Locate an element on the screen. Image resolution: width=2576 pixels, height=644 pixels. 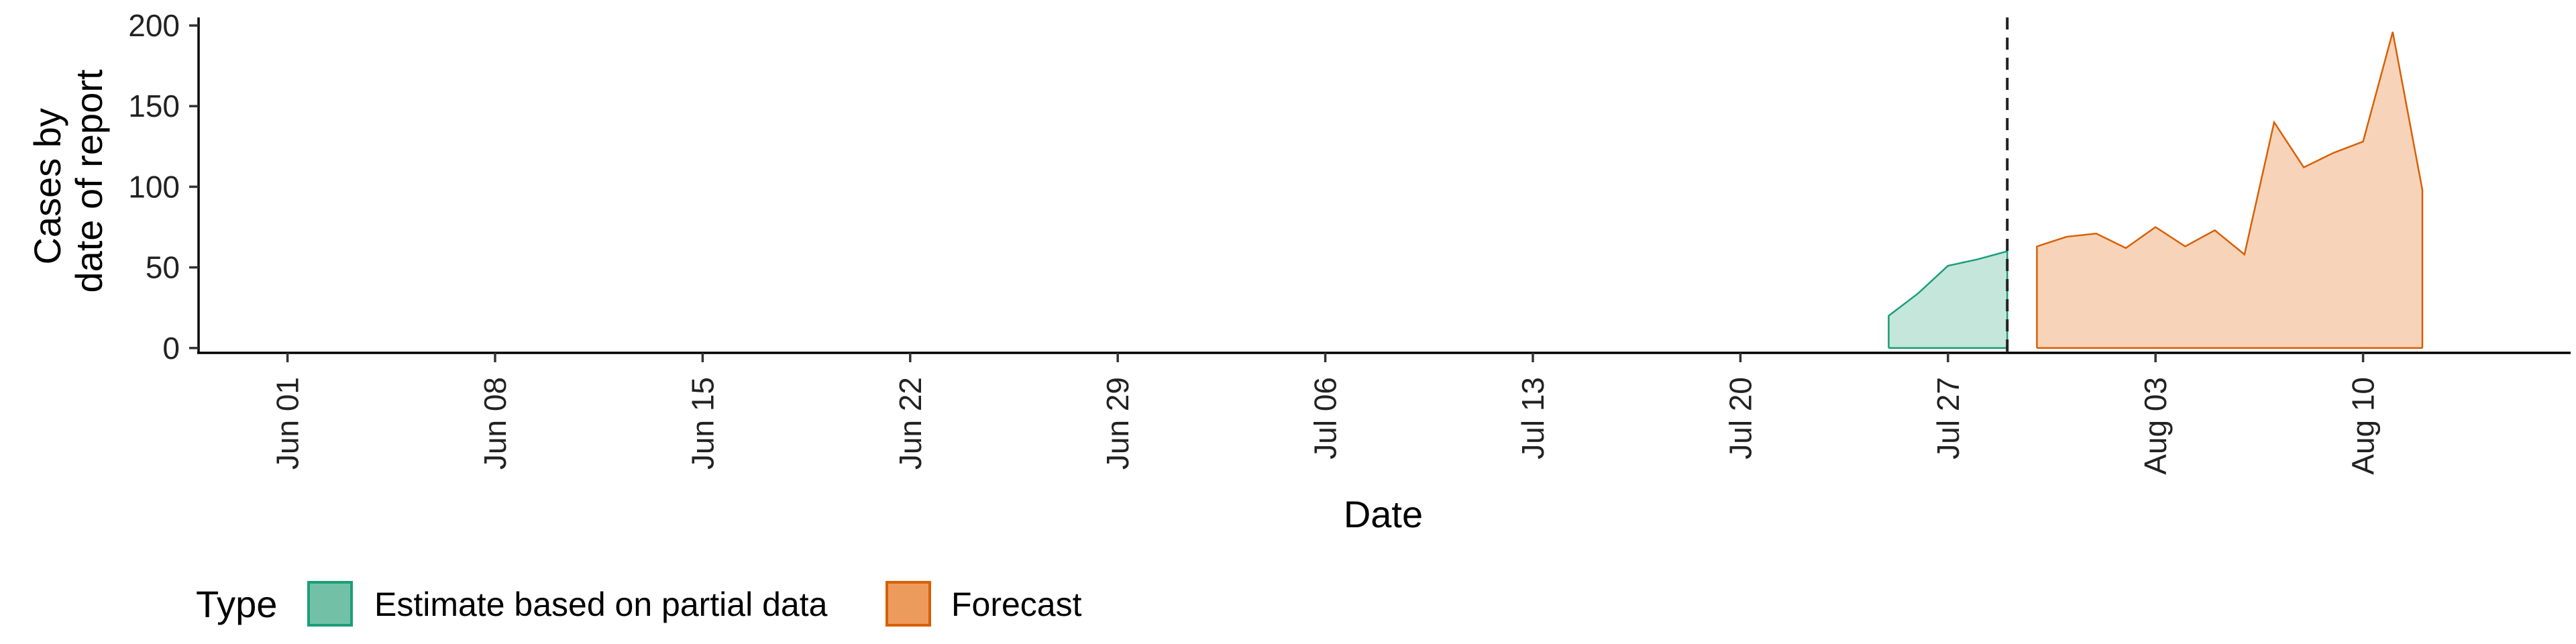
legend-title: Type is located at coordinates (236, 604).